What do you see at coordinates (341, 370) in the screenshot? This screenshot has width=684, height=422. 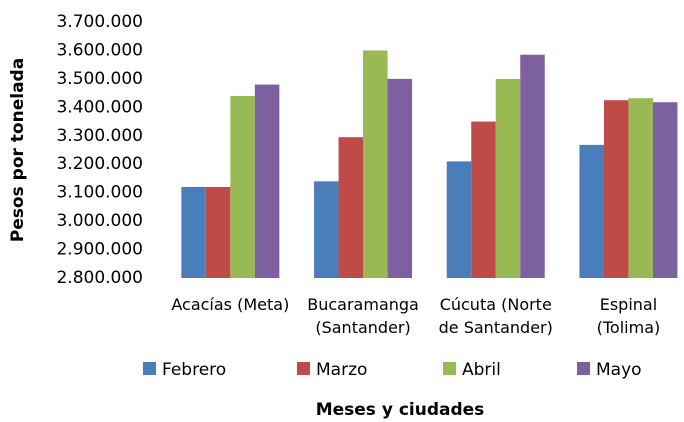 I see `legend-label: Marzo` at bounding box center [341, 370].